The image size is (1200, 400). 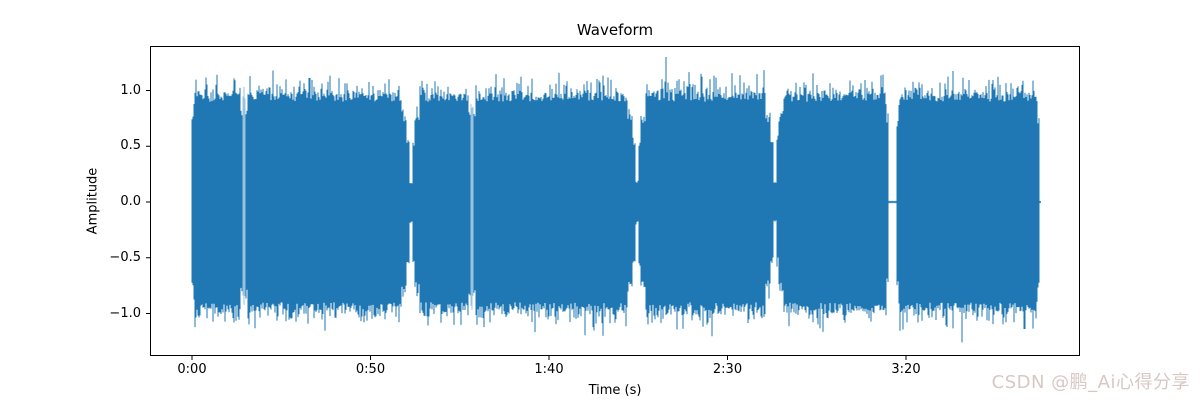 What do you see at coordinates (549, 369) in the screenshot?
I see `x-tick-label: 1:40` at bounding box center [549, 369].